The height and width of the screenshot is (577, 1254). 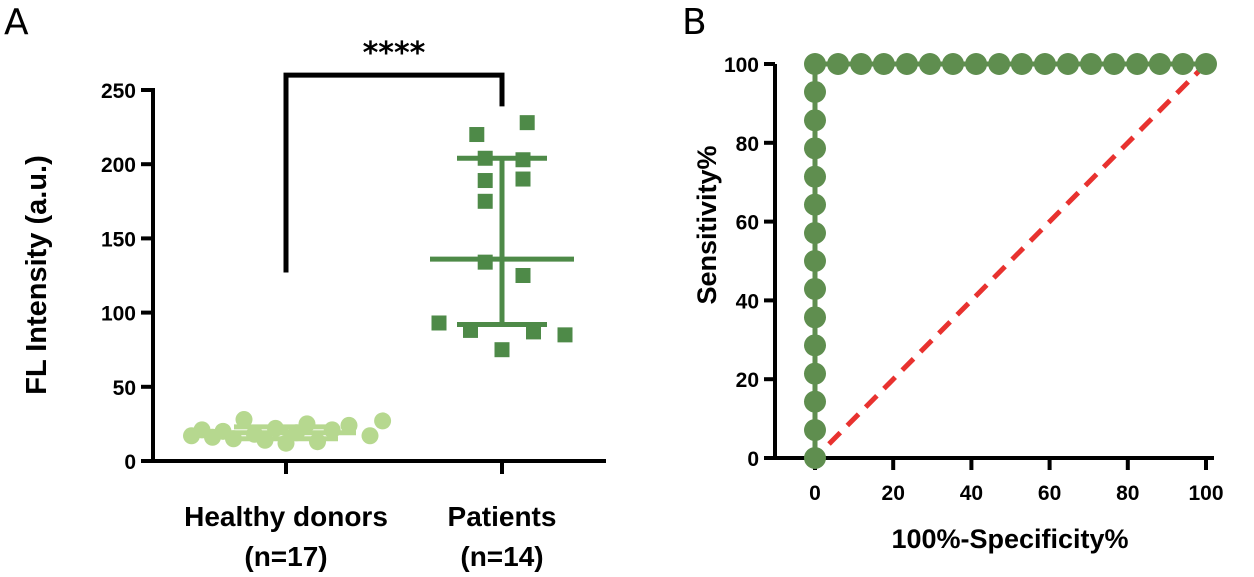 What do you see at coordinates (118, 165) in the screenshot?
I see `y-tick-label-a-4: 200` at bounding box center [118, 165].